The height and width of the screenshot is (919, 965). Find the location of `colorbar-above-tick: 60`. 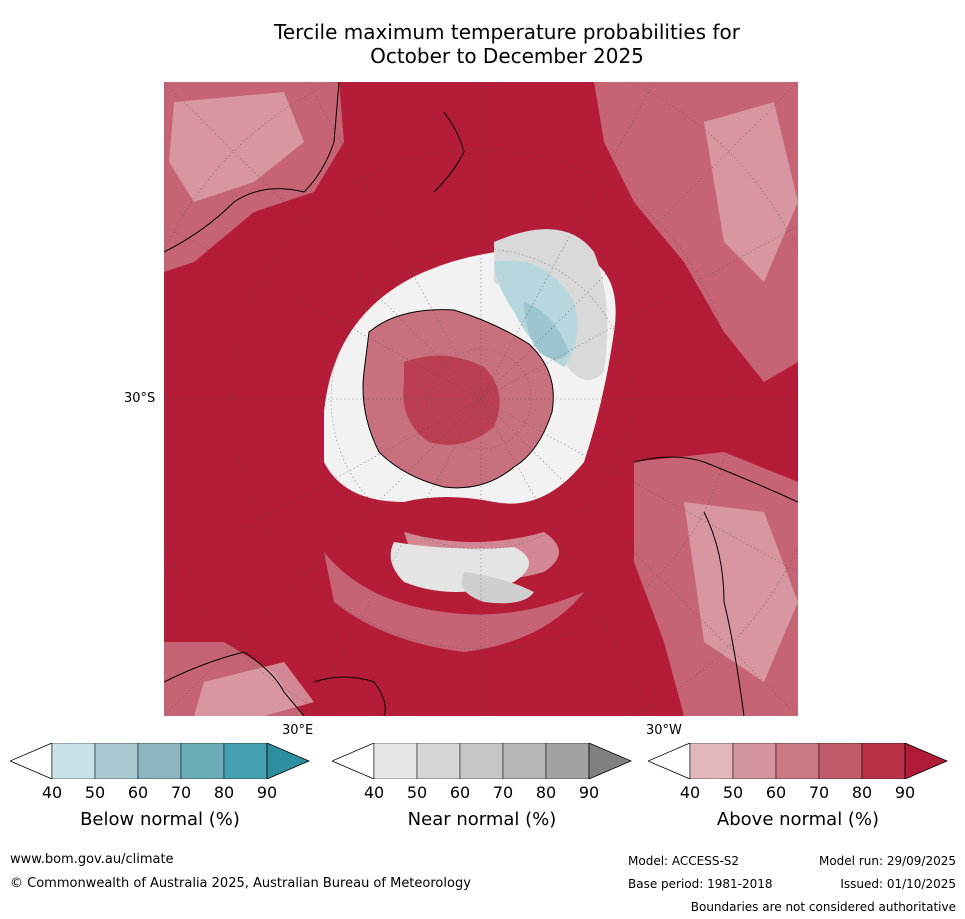

colorbar-above-tick: 60 is located at coordinates (776, 792).